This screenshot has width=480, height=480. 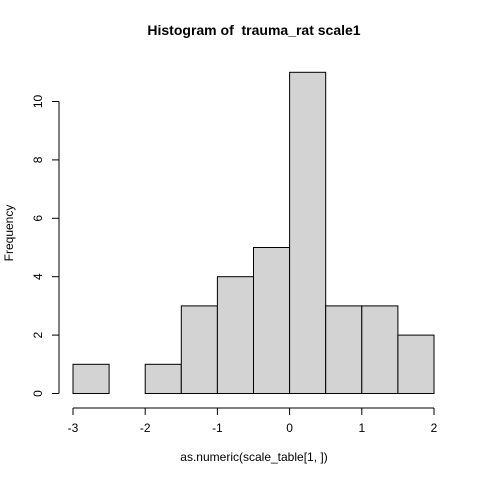 I want to click on y-tick-label: 0, so click(x=38, y=393).